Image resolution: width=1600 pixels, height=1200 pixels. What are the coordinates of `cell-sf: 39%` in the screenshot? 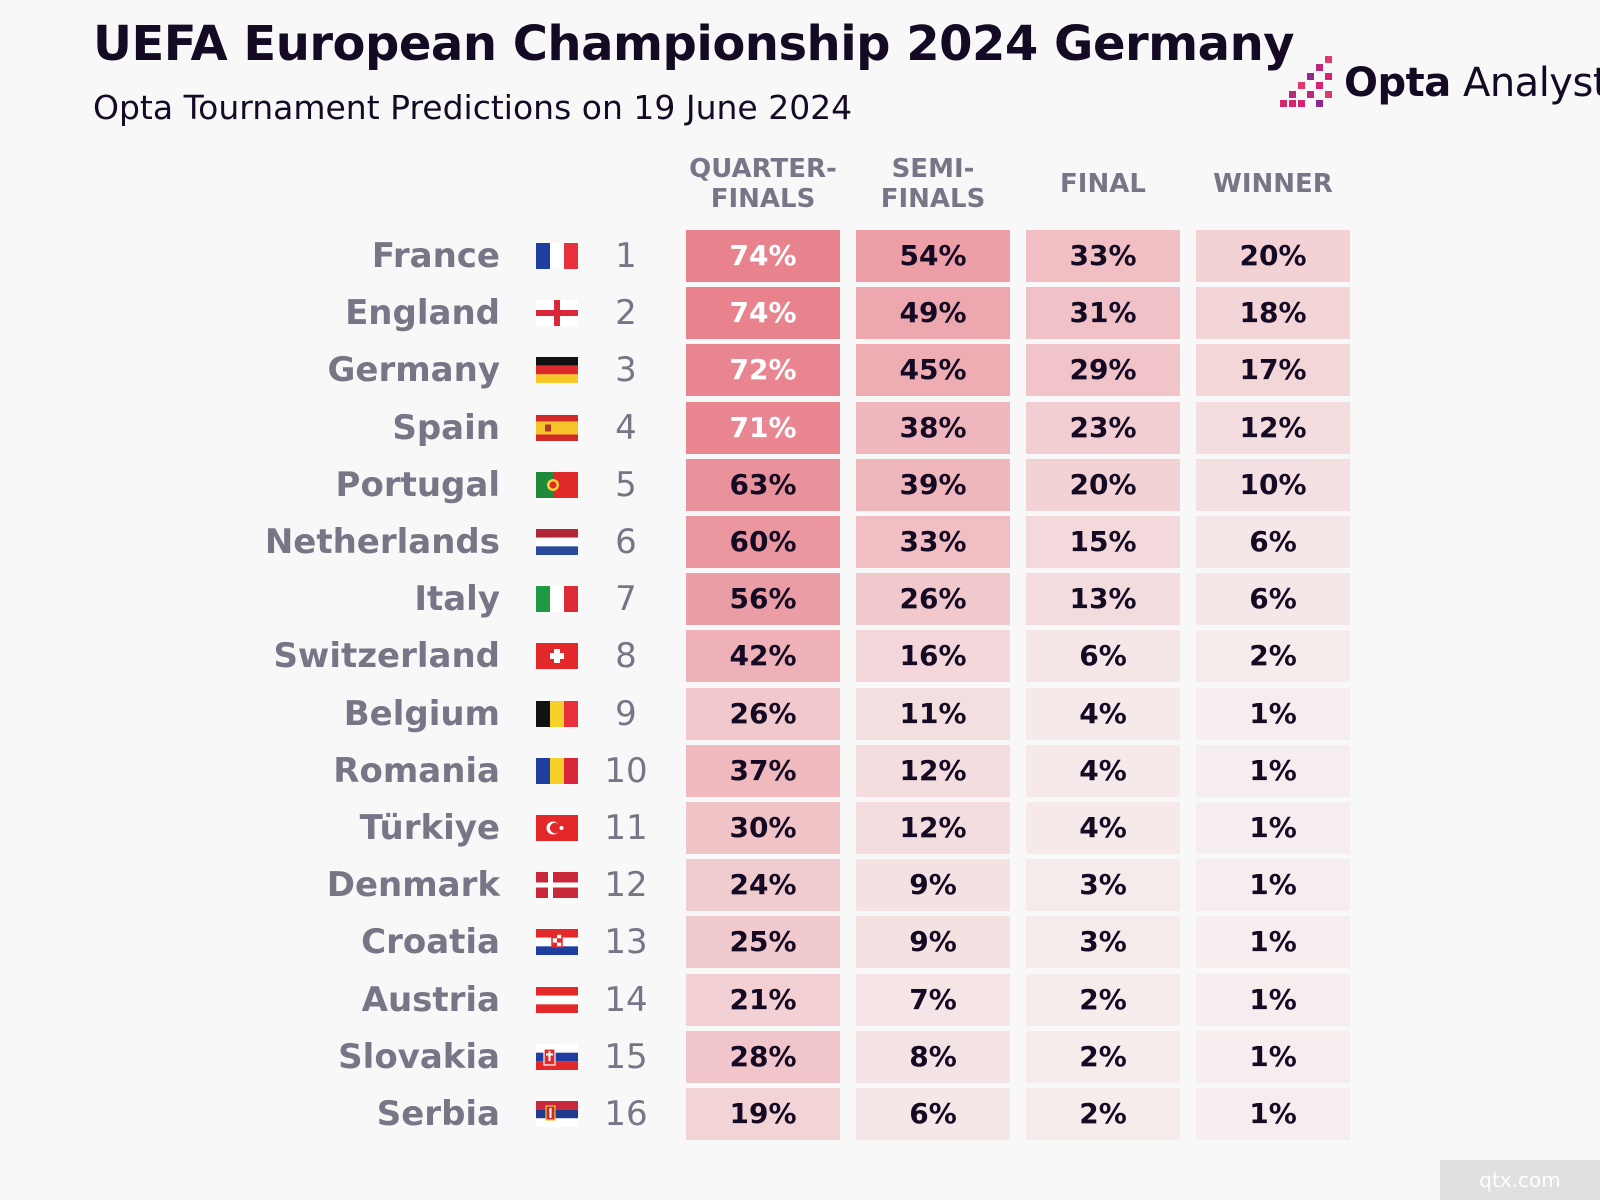 It's located at (933, 484).